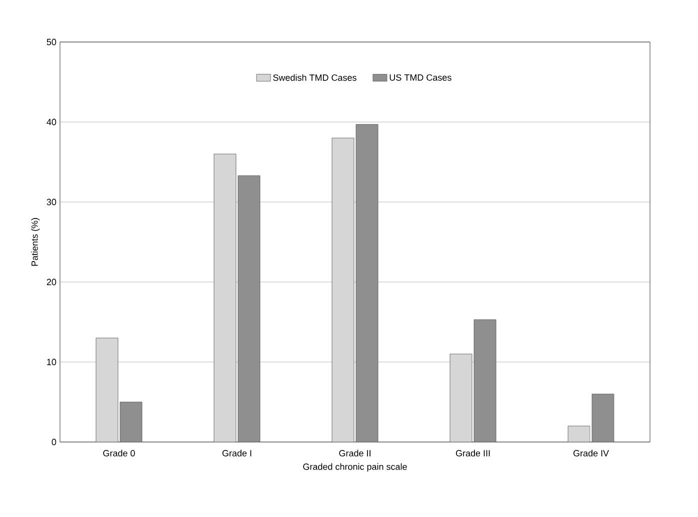  I want to click on x-tick-label: Grade IV, so click(591, 453).